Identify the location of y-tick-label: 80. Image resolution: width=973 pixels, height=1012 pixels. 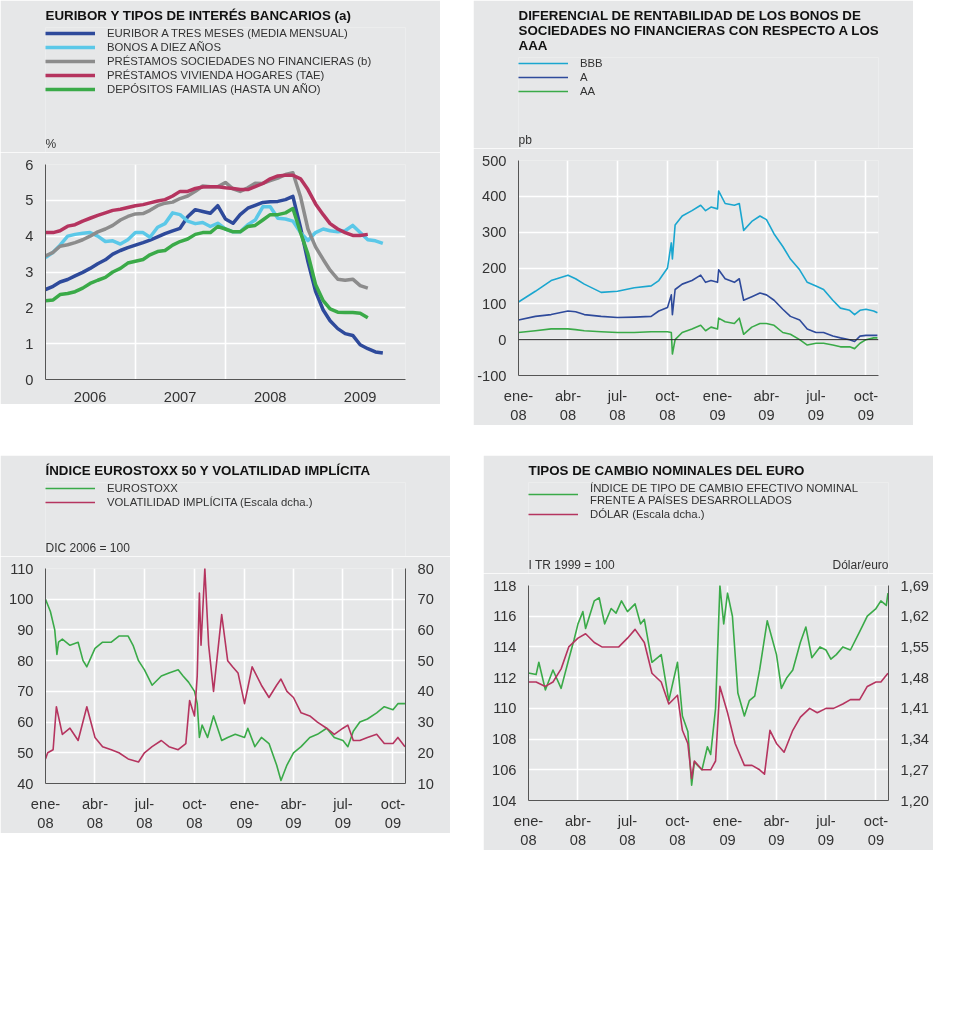
(25, 660).